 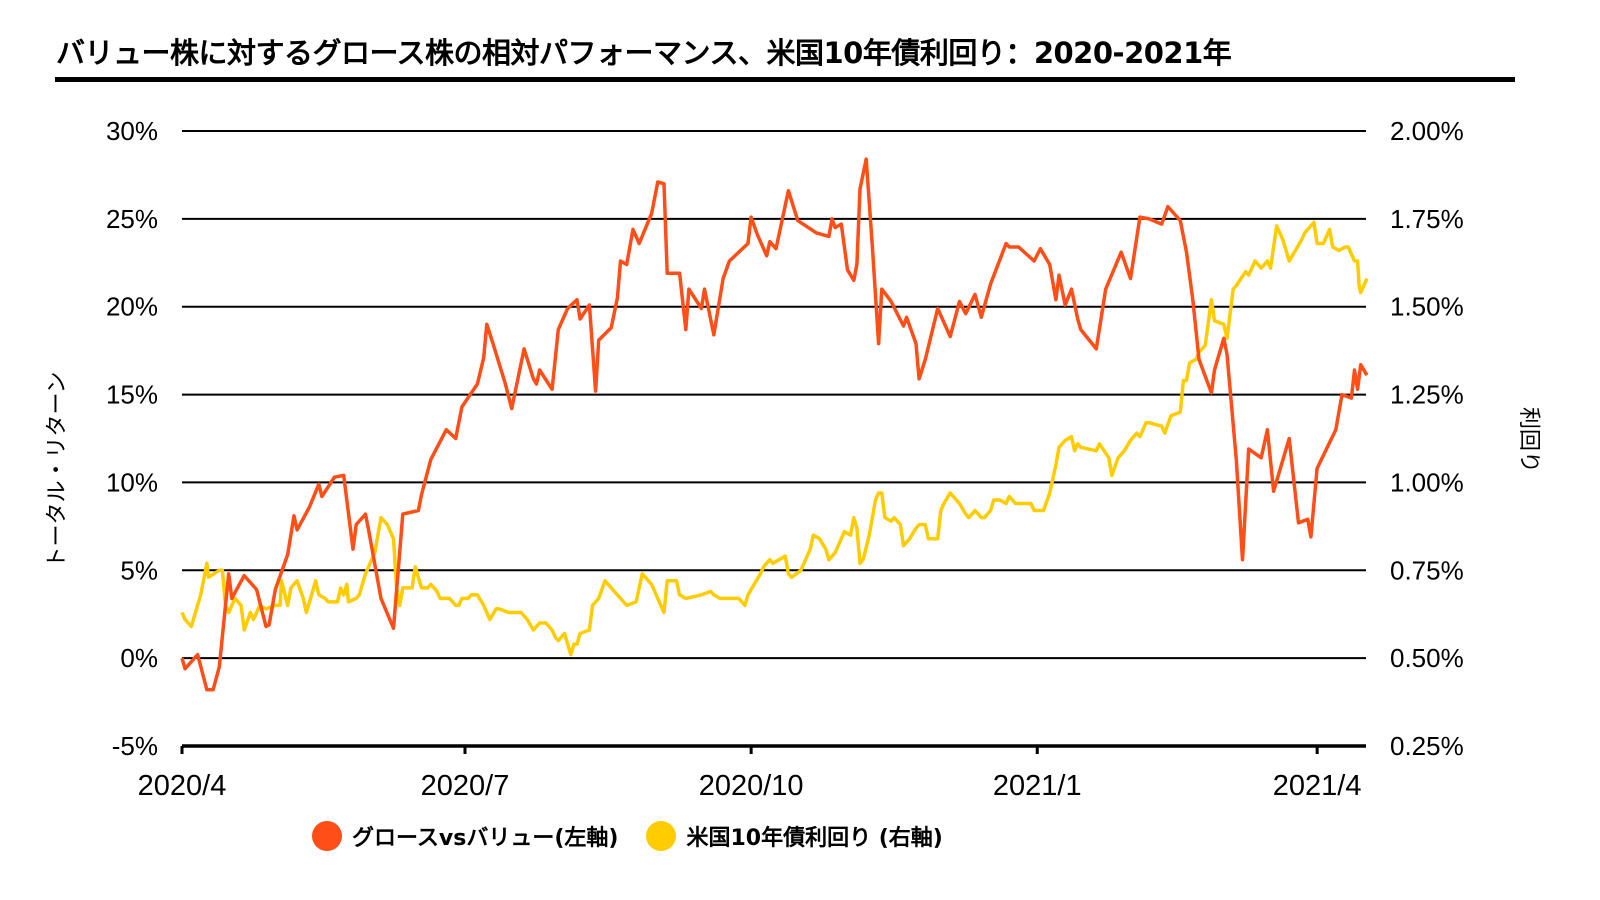 What do you see at coordinates (132, 307) in the screenshot?
I see `y-tick-label: 20%` at bounding box center [132, 307].